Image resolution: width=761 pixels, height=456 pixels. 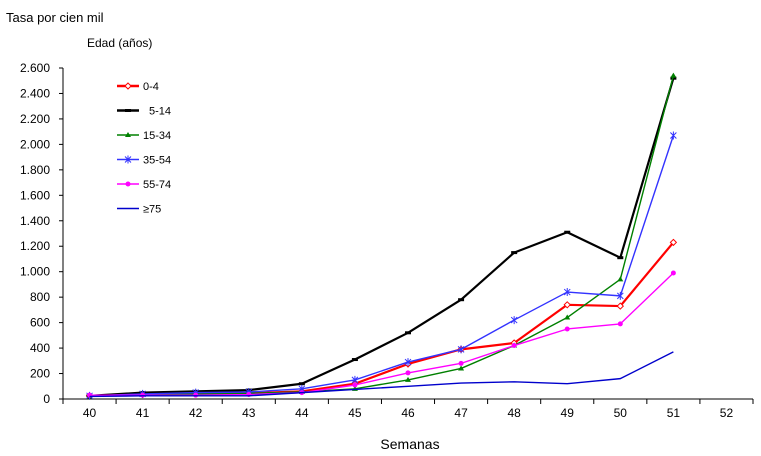 I want to click on legend-label: 35-54, so click(x=157, y=161).